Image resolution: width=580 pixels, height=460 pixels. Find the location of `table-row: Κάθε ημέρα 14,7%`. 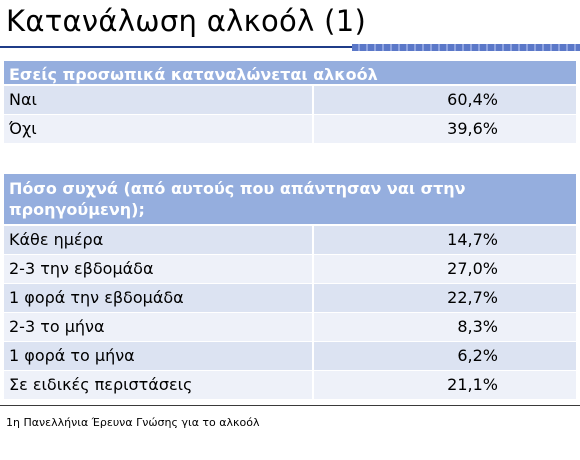

table-row: Κάθε ημέρα 14,7% is located at coordinates (290, 240).